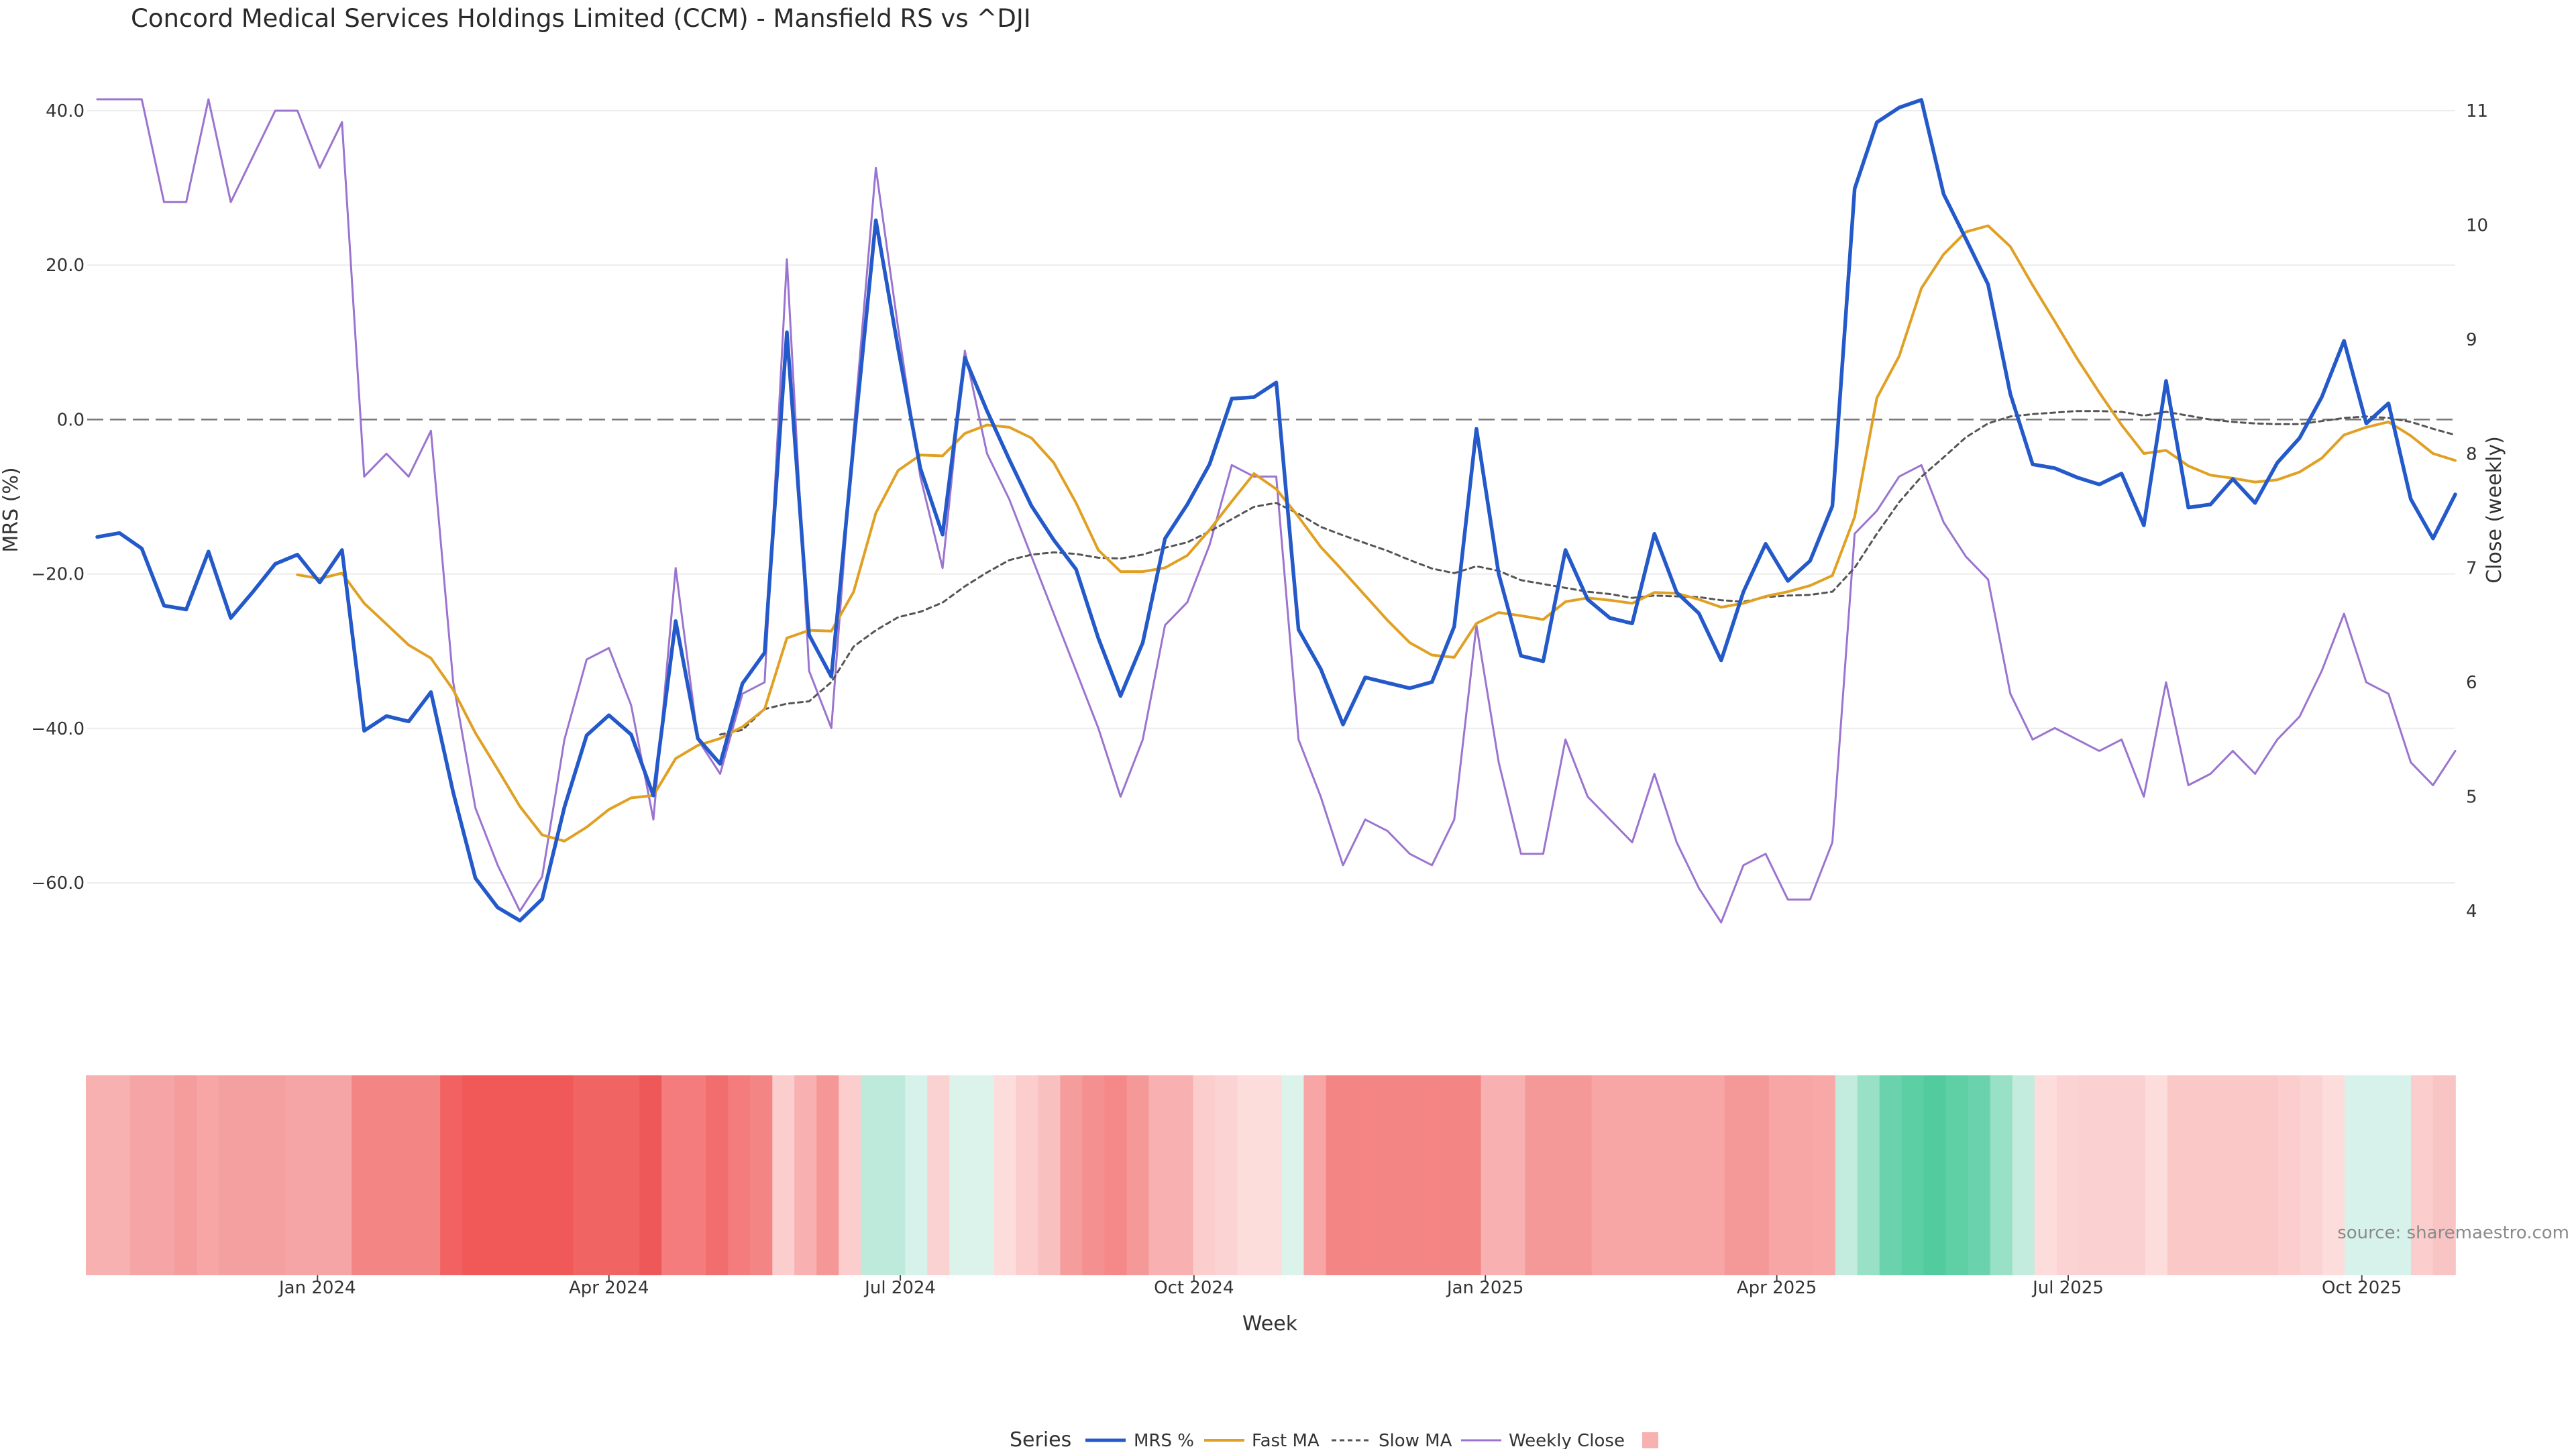 The width and height of the screenshot is (2576, 1449). I want to click on left-axis-title: MRS (%), so click(11, 509).